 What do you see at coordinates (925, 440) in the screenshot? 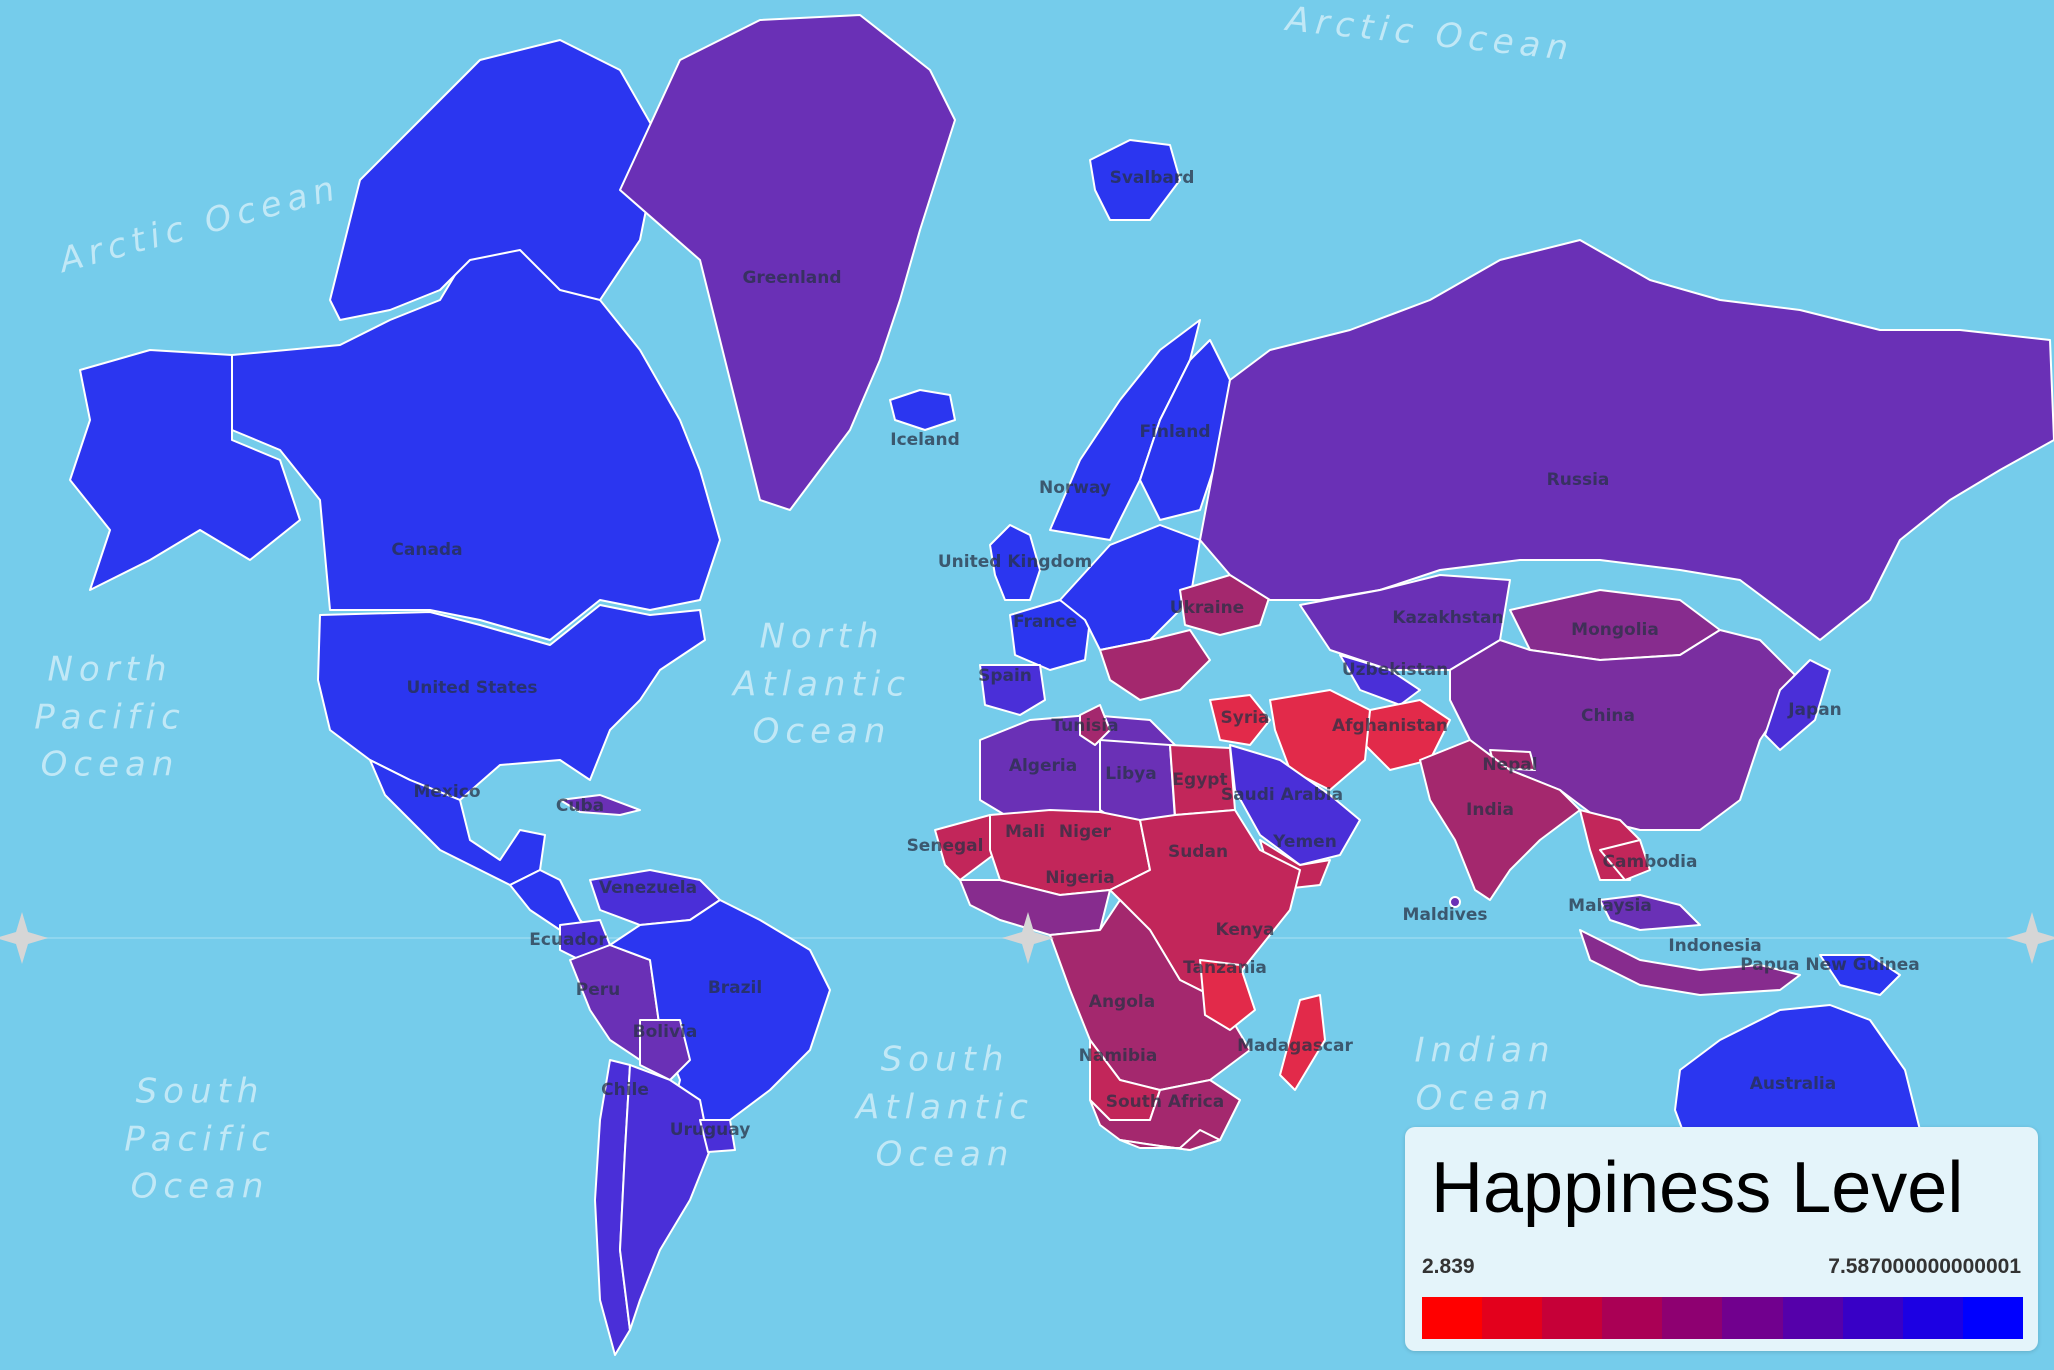
I see `label-iceland: Iceland` at bounding box center [925, 440].